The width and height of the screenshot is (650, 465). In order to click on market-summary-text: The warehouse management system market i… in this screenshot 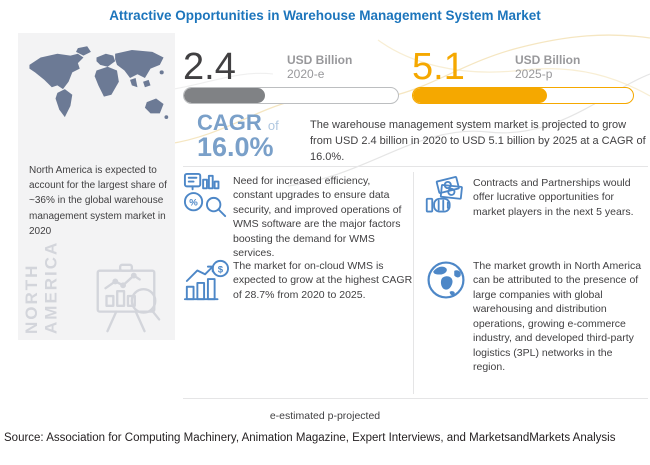, I will do `click(478, 141)`.